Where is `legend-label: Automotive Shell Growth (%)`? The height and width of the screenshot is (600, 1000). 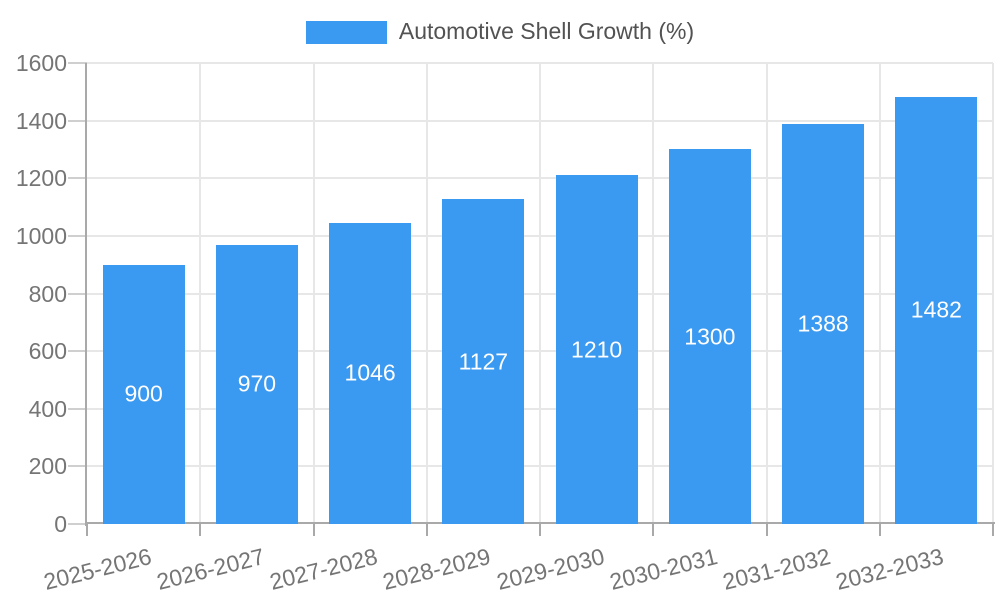 legend-label: Automotive Shell Growth (%) is located at coordinates (546, 31).